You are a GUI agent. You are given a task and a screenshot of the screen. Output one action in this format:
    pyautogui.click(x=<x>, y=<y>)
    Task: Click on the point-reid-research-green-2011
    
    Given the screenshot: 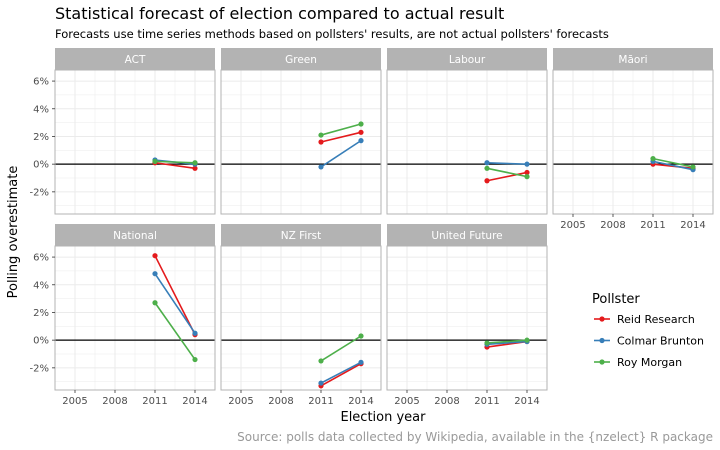 What is the action you would take?
    pyautogui.click(x=321, y=142)
    